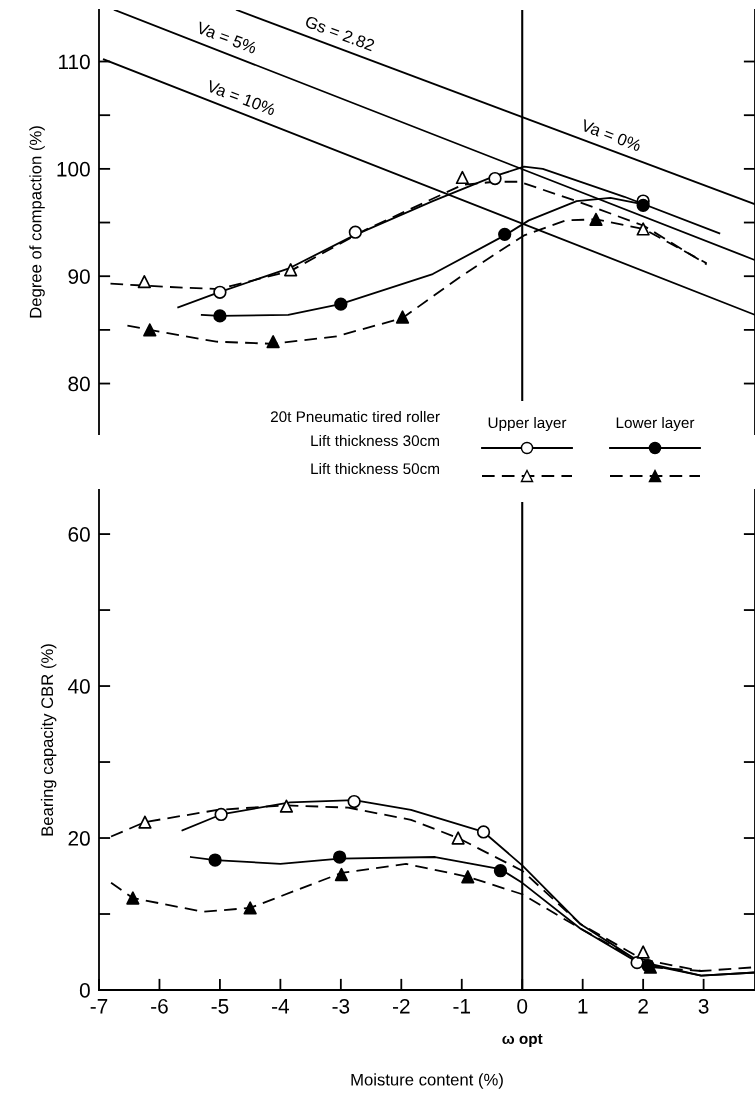  I want to click on y-axis-title: Bearing capacity CBR (%), so click(48, 740).